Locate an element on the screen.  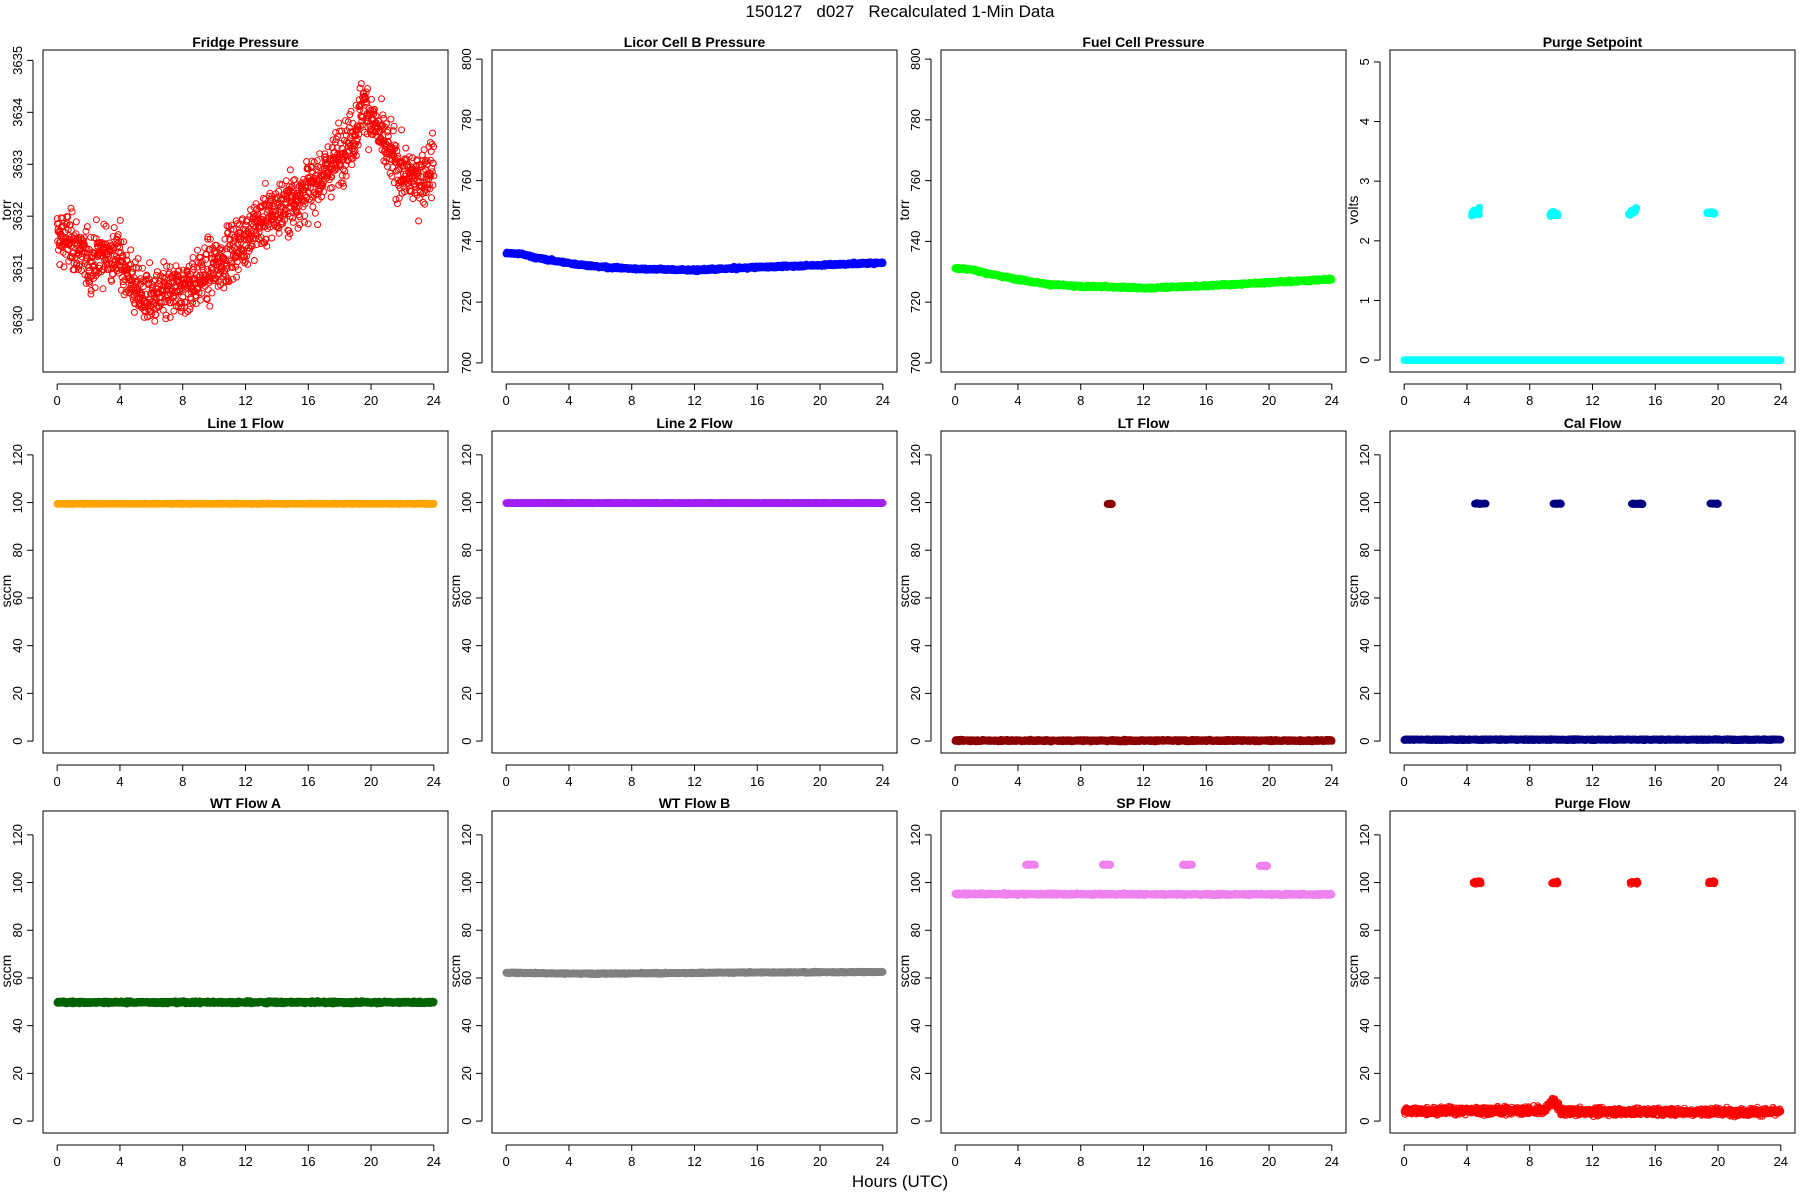
panel-1-y-tick-label-4: 780 is located at coordinates (466, 120).